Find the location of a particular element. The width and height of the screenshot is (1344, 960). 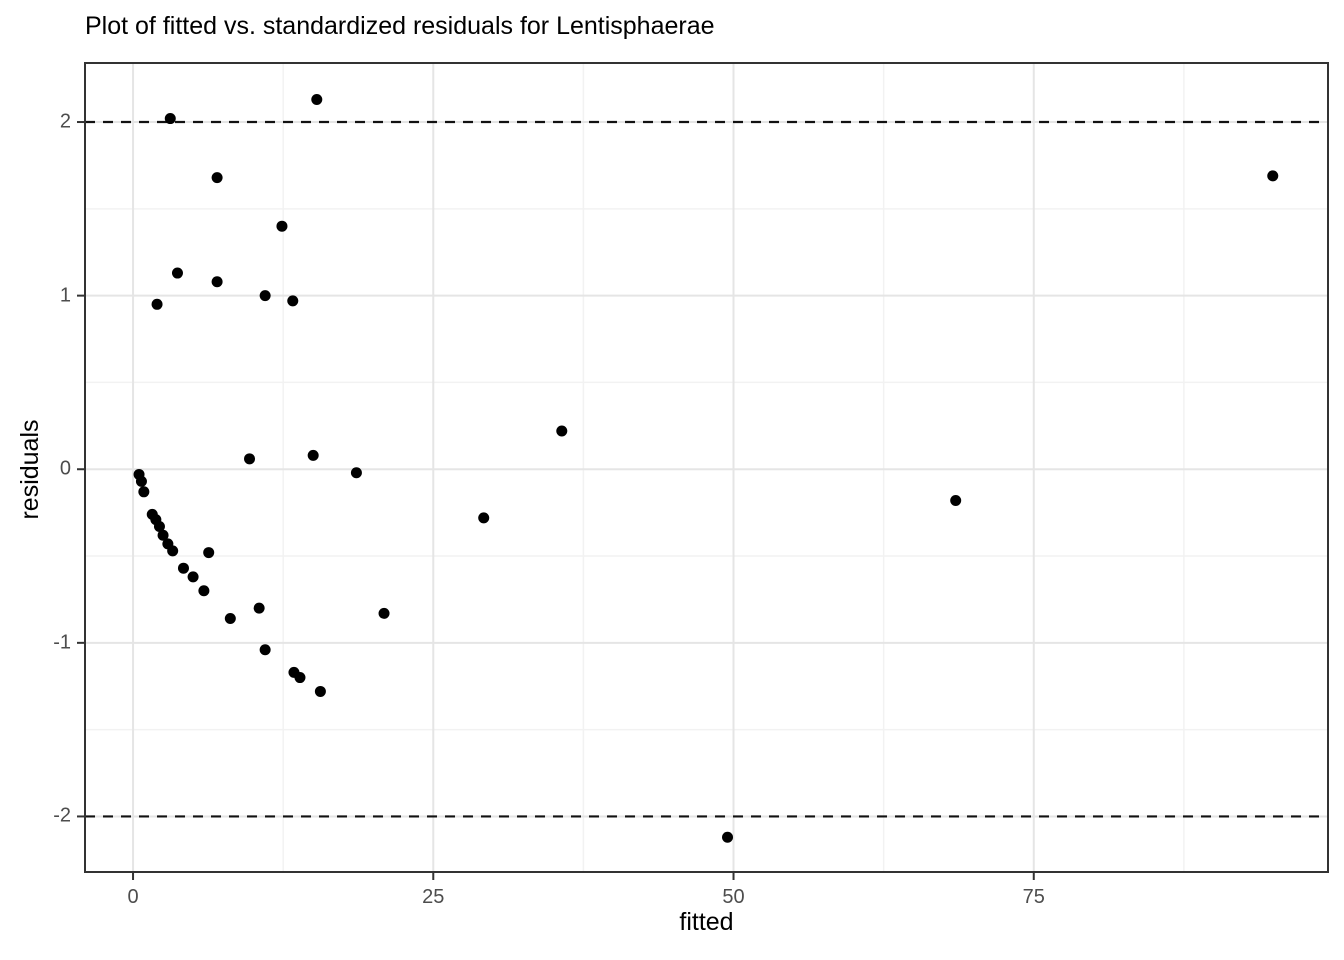

y-tick-label: -1 is located at coordinates (62, 642).